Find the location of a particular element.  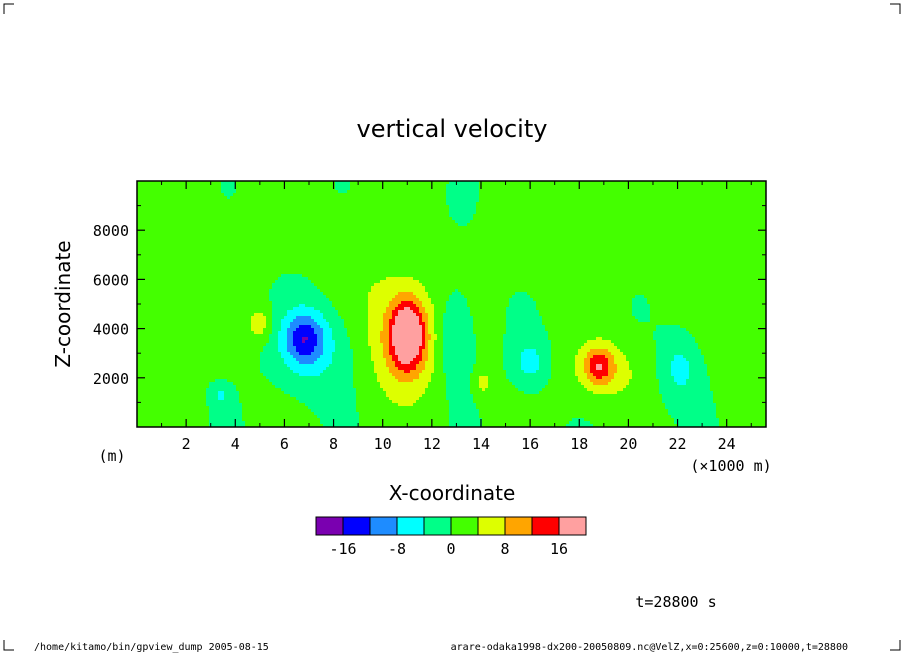

x-axis-label: X-coordinate is located at coordinates (452, 493).